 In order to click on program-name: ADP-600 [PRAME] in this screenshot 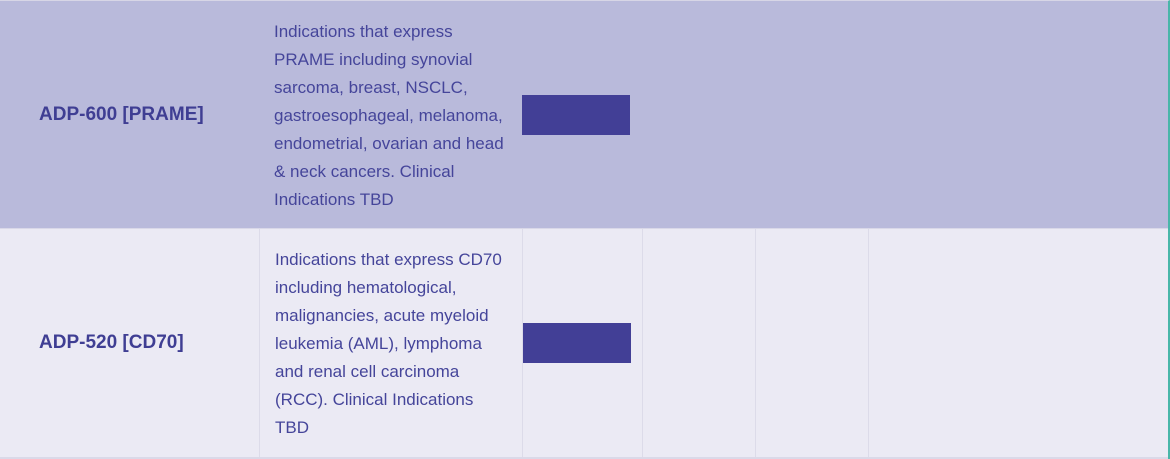, I will do `click(121, 114)`.